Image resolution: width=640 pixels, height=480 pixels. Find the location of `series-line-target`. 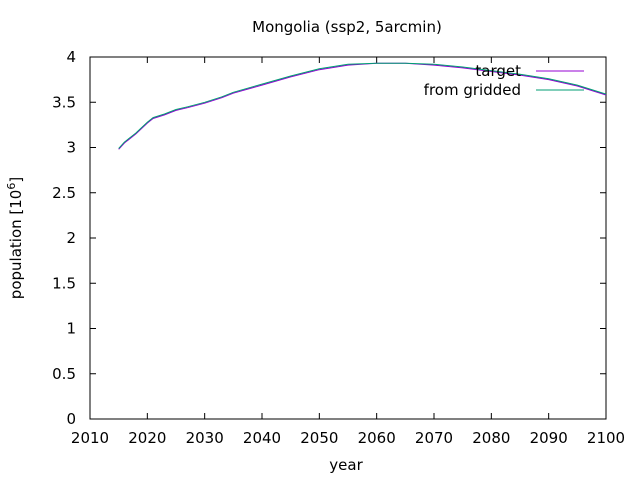

series-line-target is located at coordinates (362, 106).